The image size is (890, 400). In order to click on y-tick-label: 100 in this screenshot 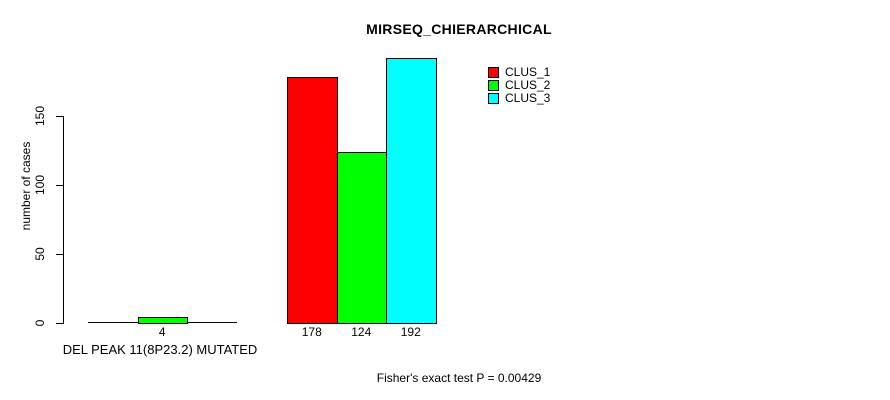, I will do `click(40, 185)`.